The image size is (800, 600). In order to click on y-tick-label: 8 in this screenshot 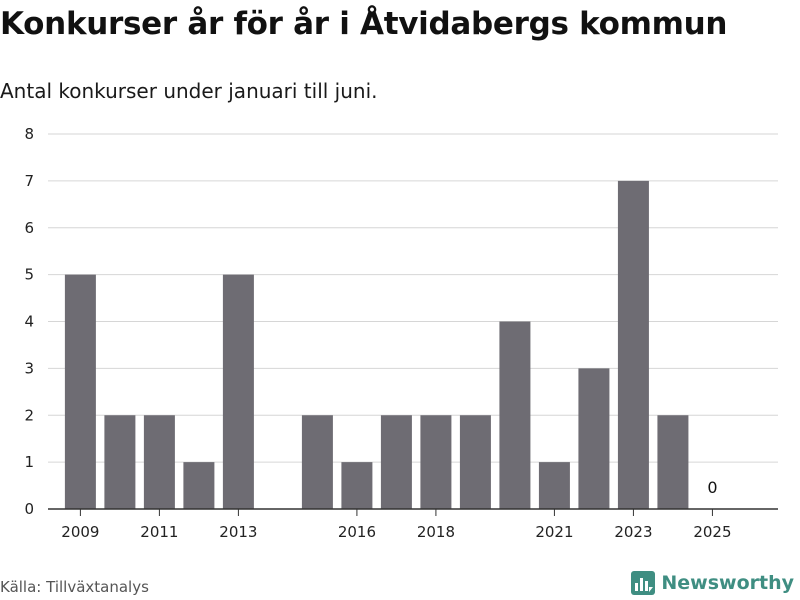, I will do `click(29, 134)`.